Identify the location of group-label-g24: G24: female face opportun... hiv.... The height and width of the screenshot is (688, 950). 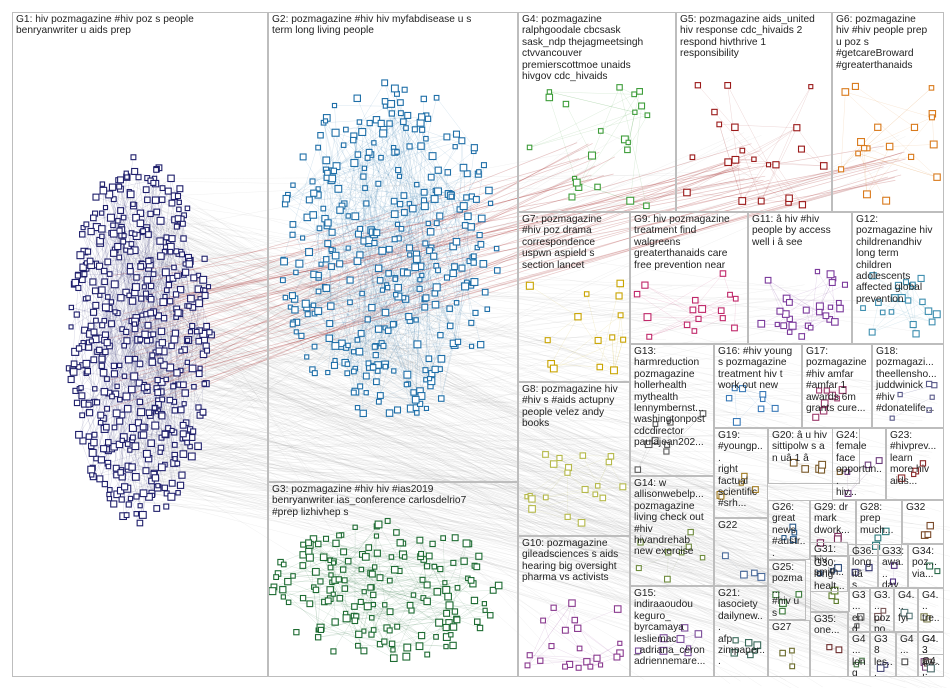
(859, 464).